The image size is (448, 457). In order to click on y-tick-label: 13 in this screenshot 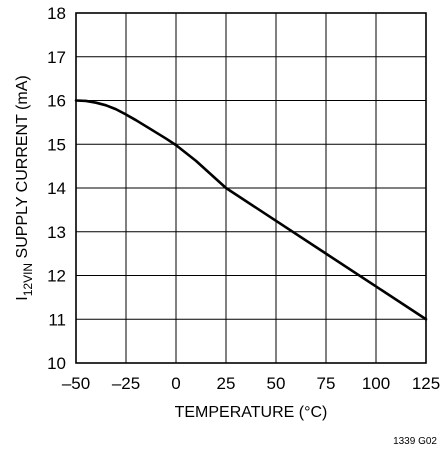, I will do `click(56, 232)`.